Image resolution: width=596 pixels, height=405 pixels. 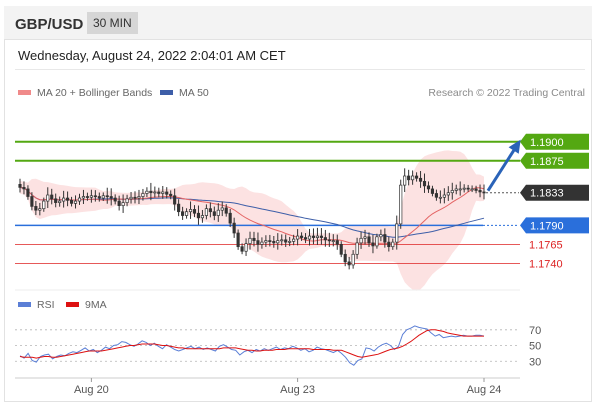 What do you see at coordinates (546, 264) in the screenshot?
I see `price-label-1.1740: 1.1740` at bounding box center [546, 264].